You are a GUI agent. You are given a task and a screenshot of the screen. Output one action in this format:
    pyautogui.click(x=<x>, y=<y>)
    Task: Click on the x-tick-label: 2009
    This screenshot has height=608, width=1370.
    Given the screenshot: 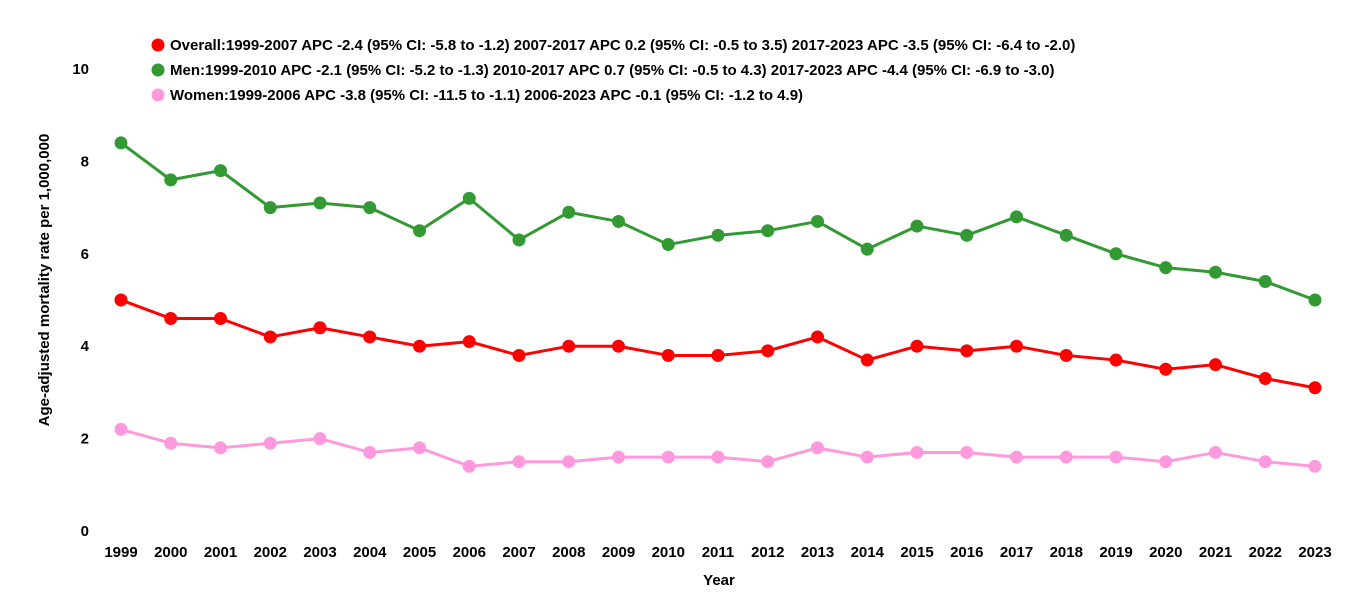 What is the action you would take?
    pyautogui.click(x=618, y=552)
    